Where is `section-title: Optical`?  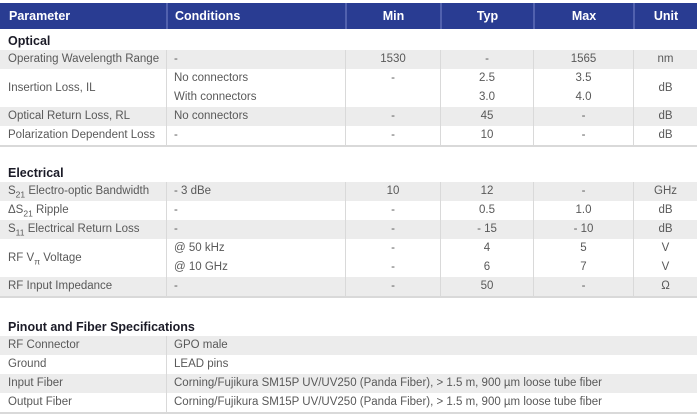
section-title: Optical is located at coordinates (29, 41).